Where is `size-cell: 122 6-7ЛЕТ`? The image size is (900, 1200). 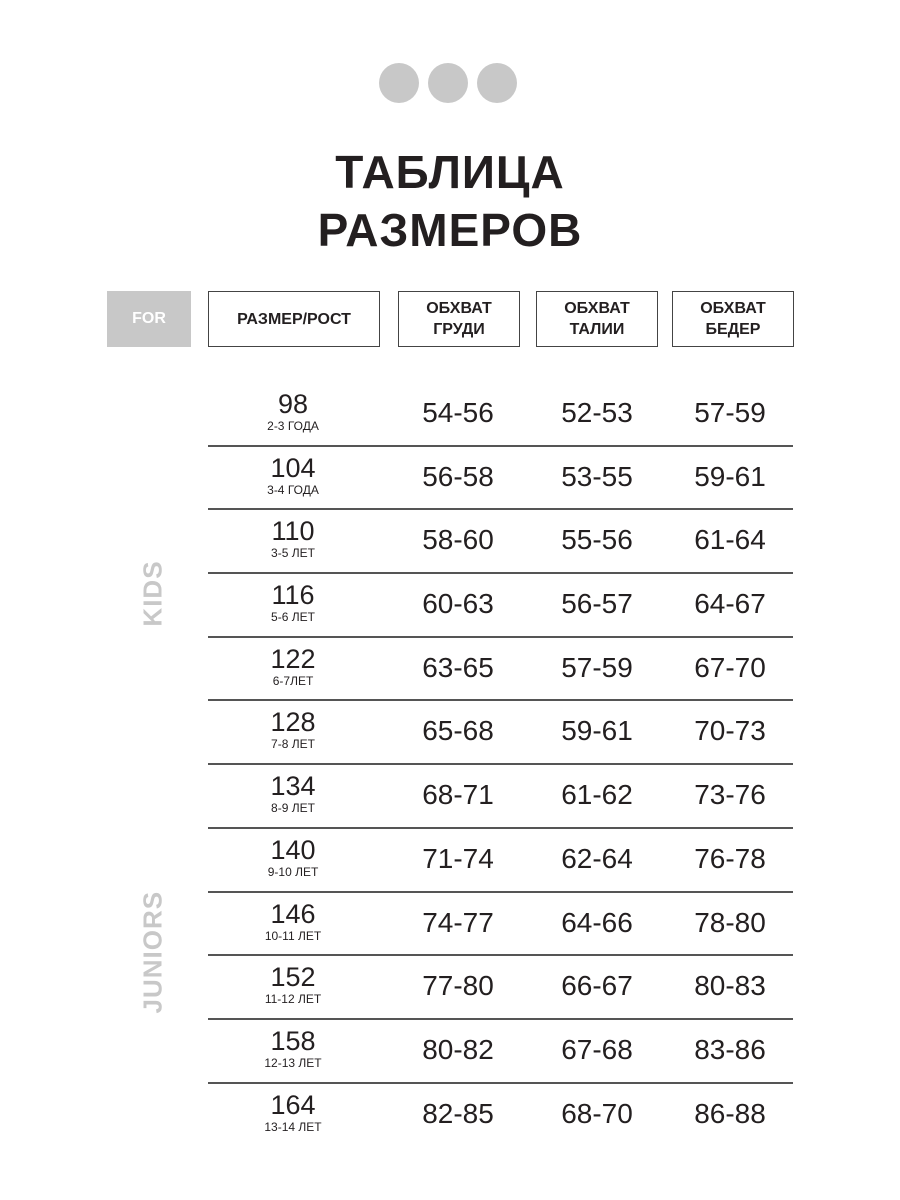 size-cell: 122 6-7ЛЕТ is located at coordinates (293, 667).